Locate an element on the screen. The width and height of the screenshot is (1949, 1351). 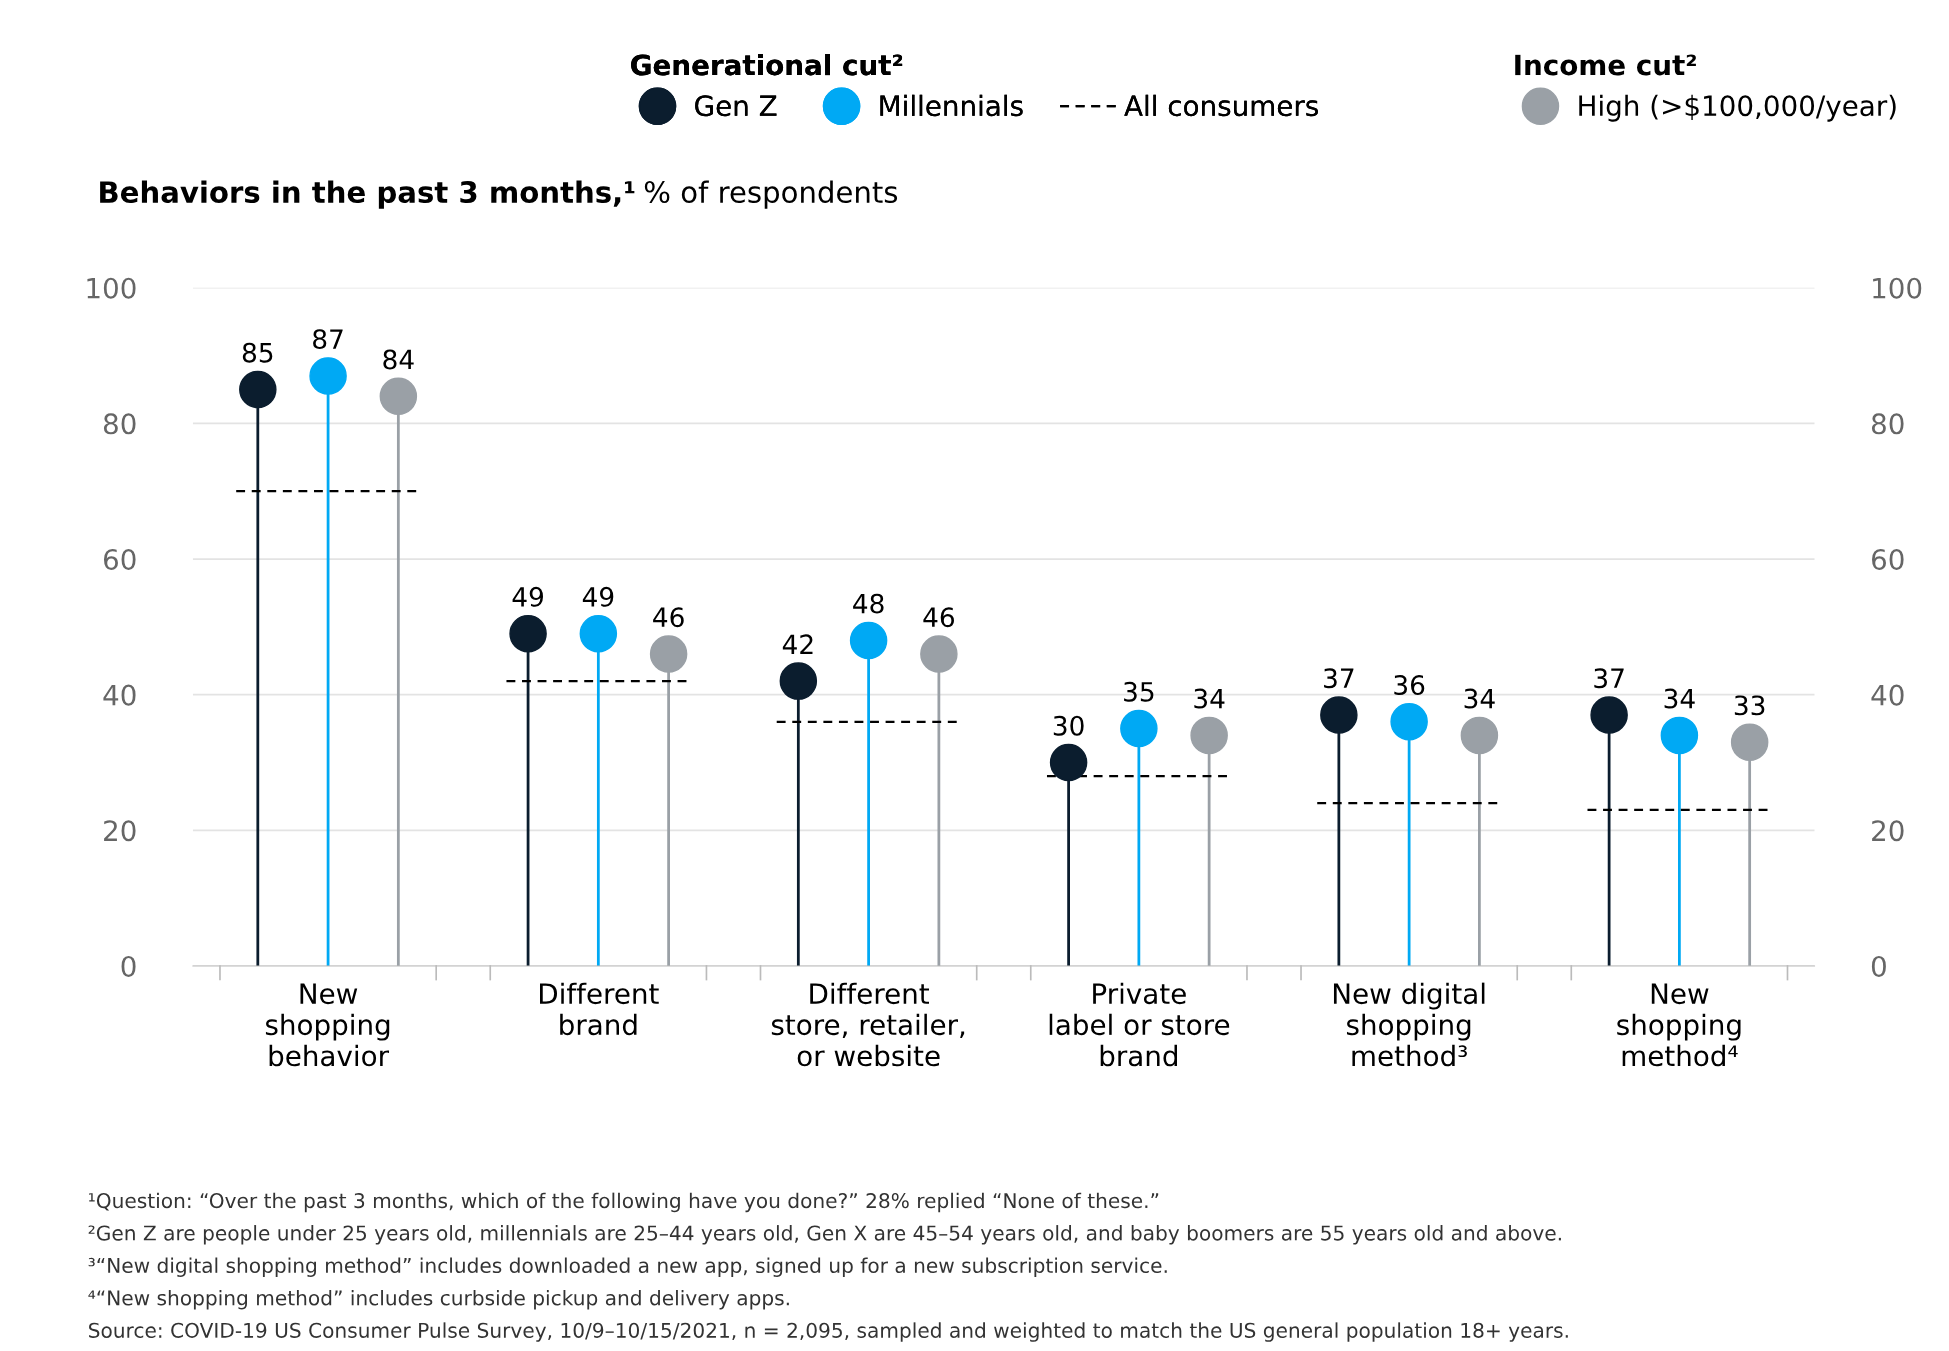
y-tick-label: 40 is located at coordinates (119, 695).